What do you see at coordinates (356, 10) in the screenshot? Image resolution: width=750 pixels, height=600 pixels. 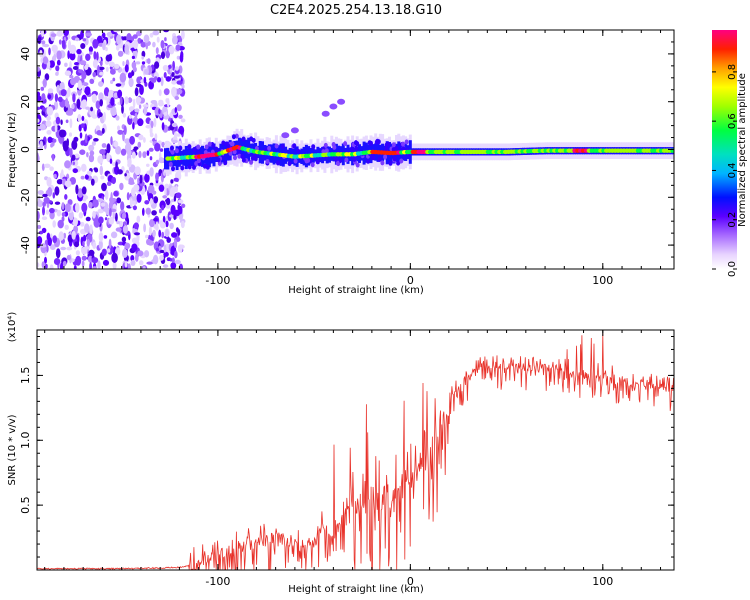 I see `chart-title: C2E4.2025.254.13.18.G10` at bounding box center [356, 10].